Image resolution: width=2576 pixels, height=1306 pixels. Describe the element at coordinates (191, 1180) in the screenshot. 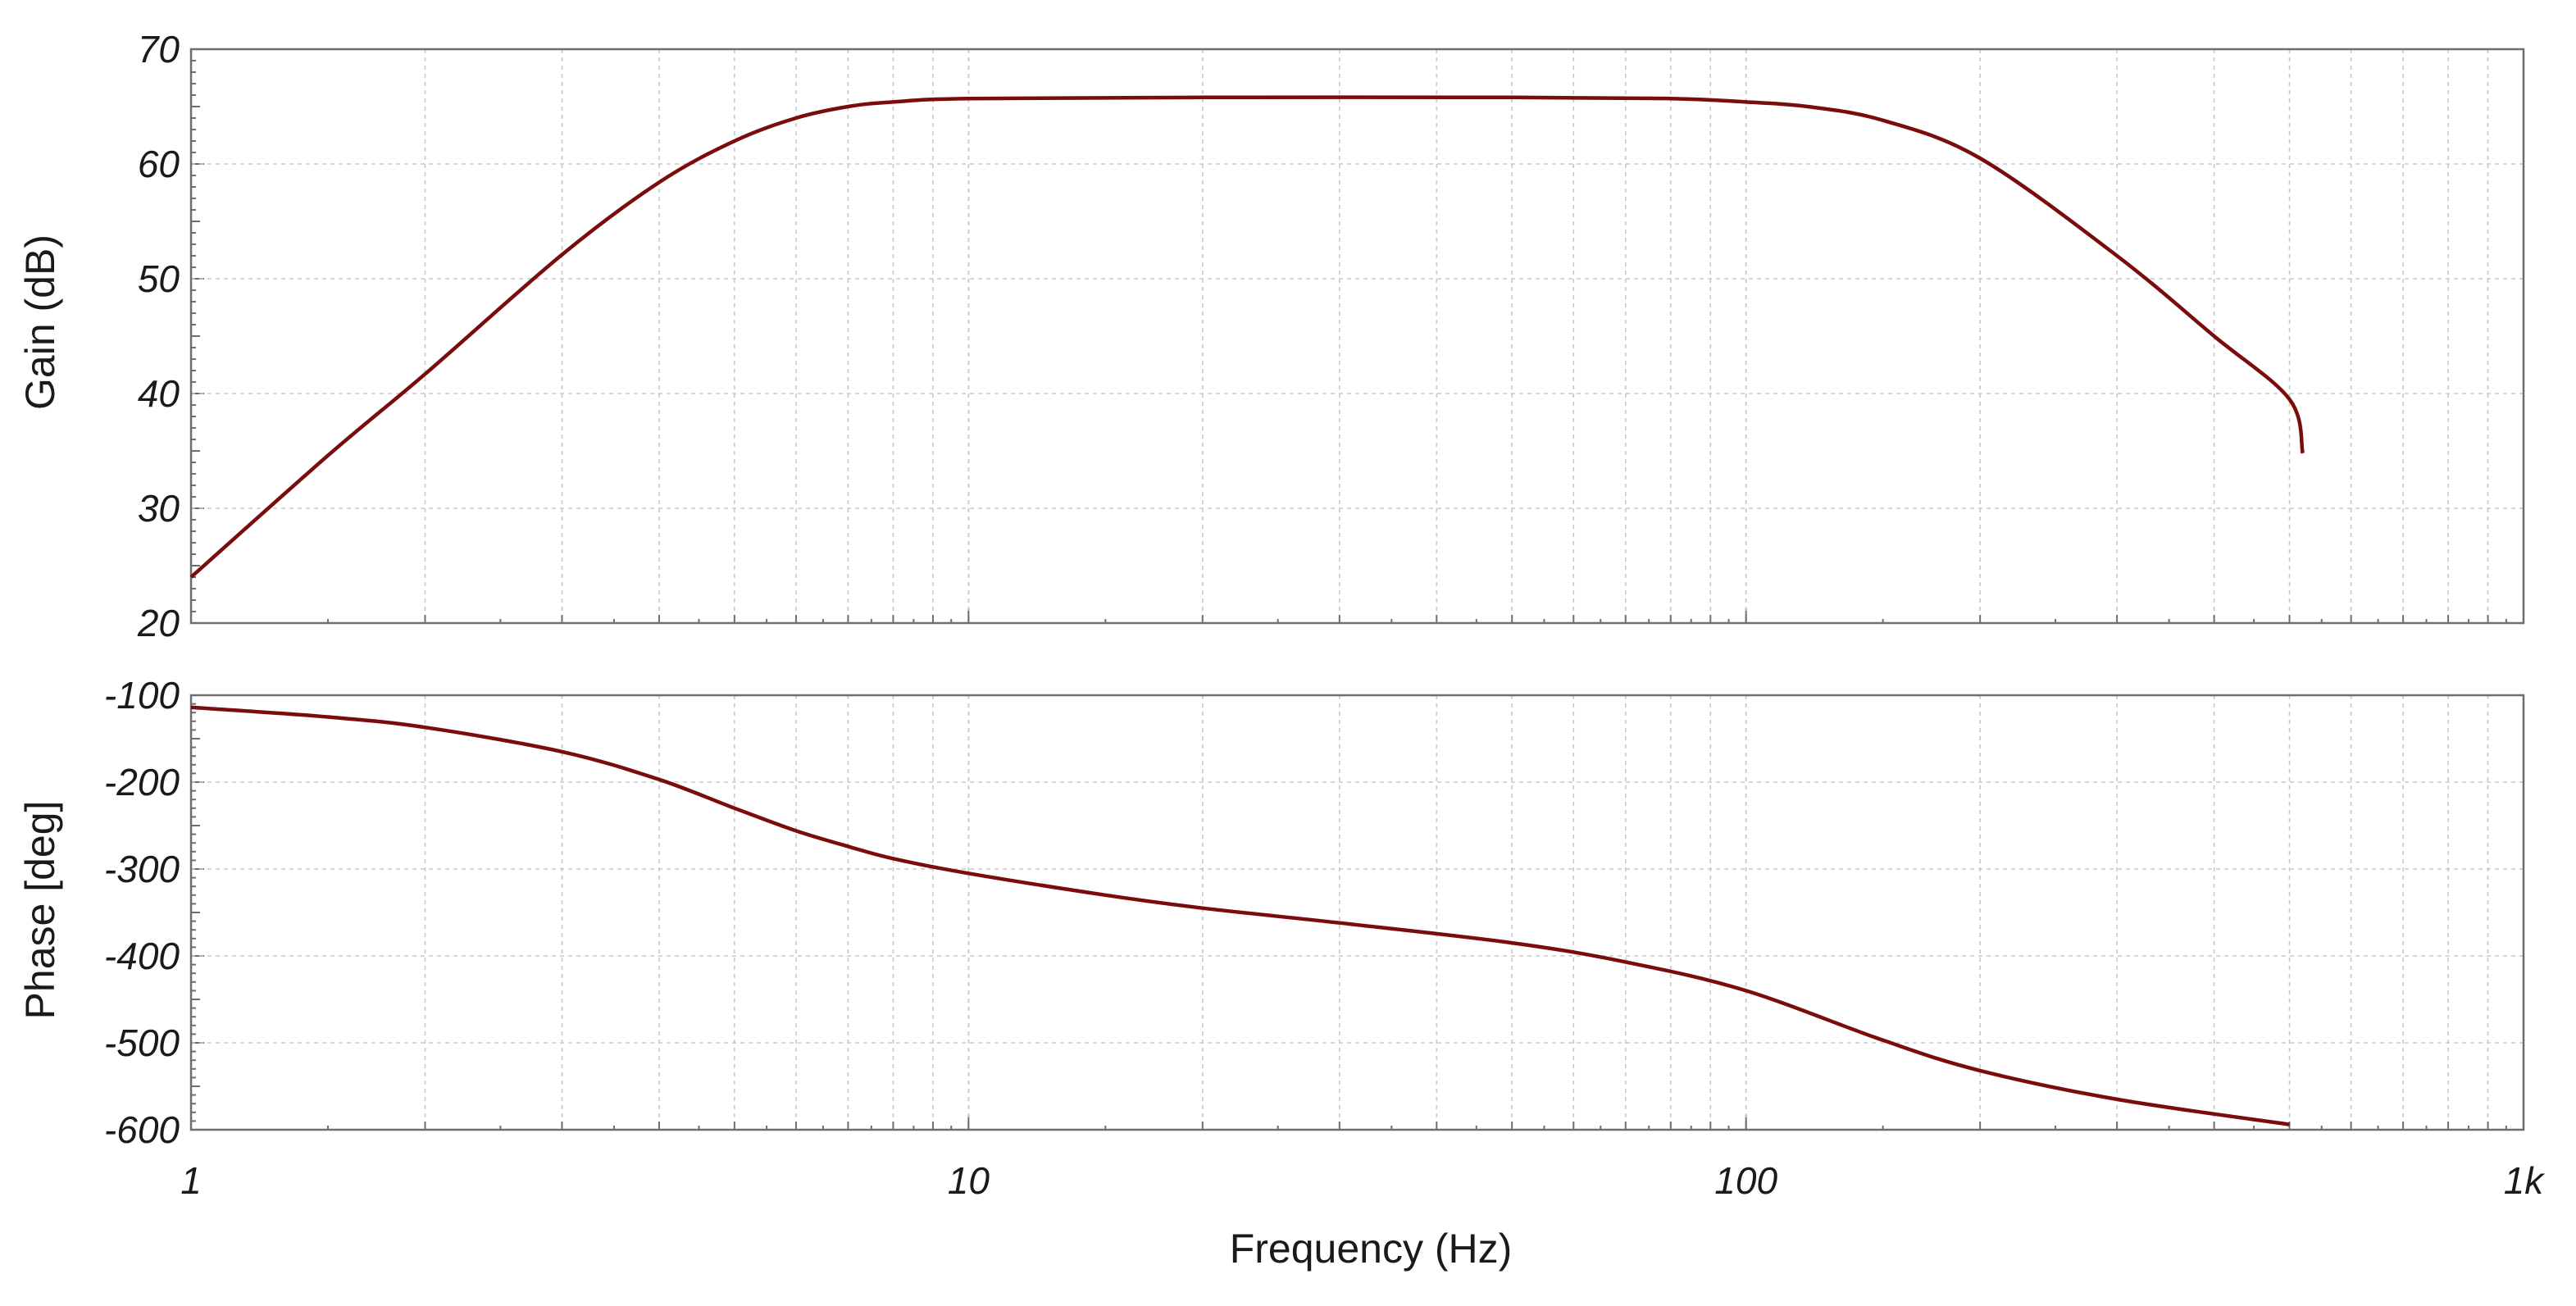

I see `phase-x-tick-label: 1` at that location.